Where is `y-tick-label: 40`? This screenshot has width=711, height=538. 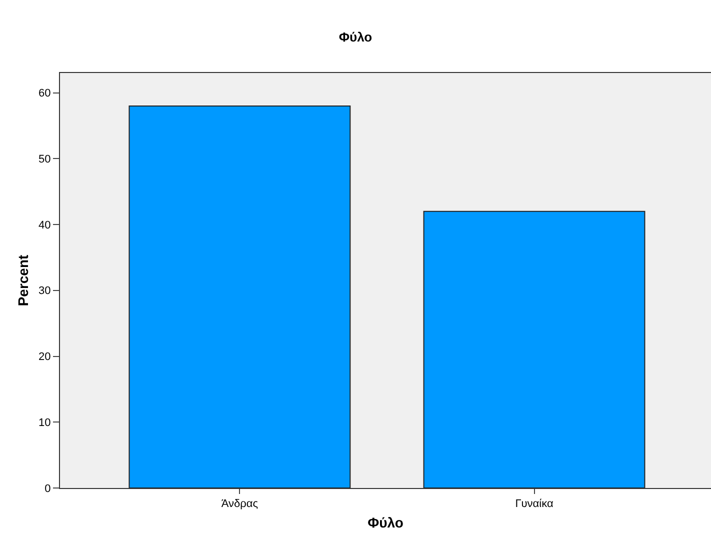 y-tick-label: 40 is located at coordinates (44, 225).